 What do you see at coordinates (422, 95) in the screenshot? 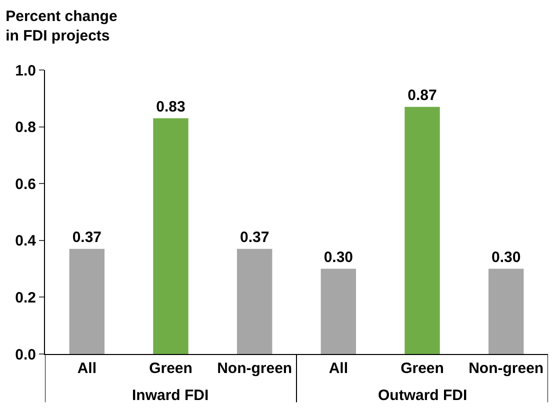
I see `data-label: 0.87` at bounding box center [422, 95].